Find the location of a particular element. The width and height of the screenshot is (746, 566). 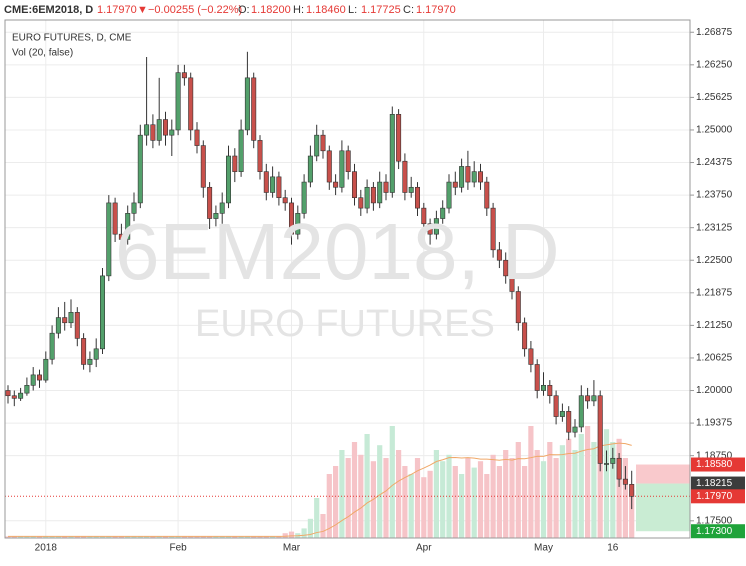

ohlc-label: C: is located at coordinates (408, 10).